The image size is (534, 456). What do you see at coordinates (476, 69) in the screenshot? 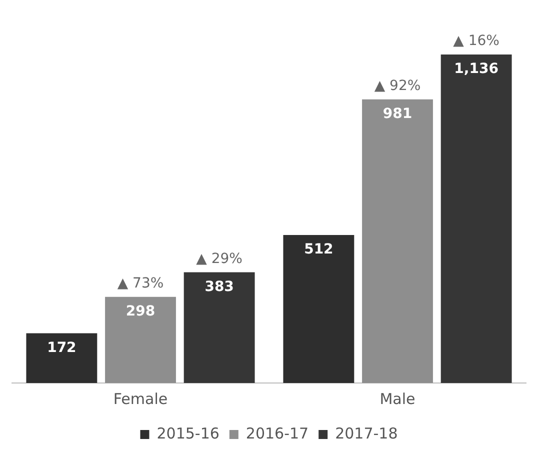
I see `data-label: 1,136` at bounding box center [476, 69].